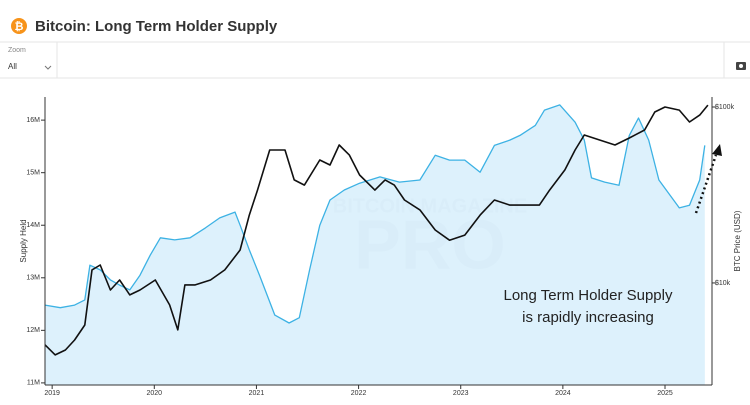  Describe the element at coordinates (725, 107) in the screenshot. I see `y2-tick-label: $100k` at that location.